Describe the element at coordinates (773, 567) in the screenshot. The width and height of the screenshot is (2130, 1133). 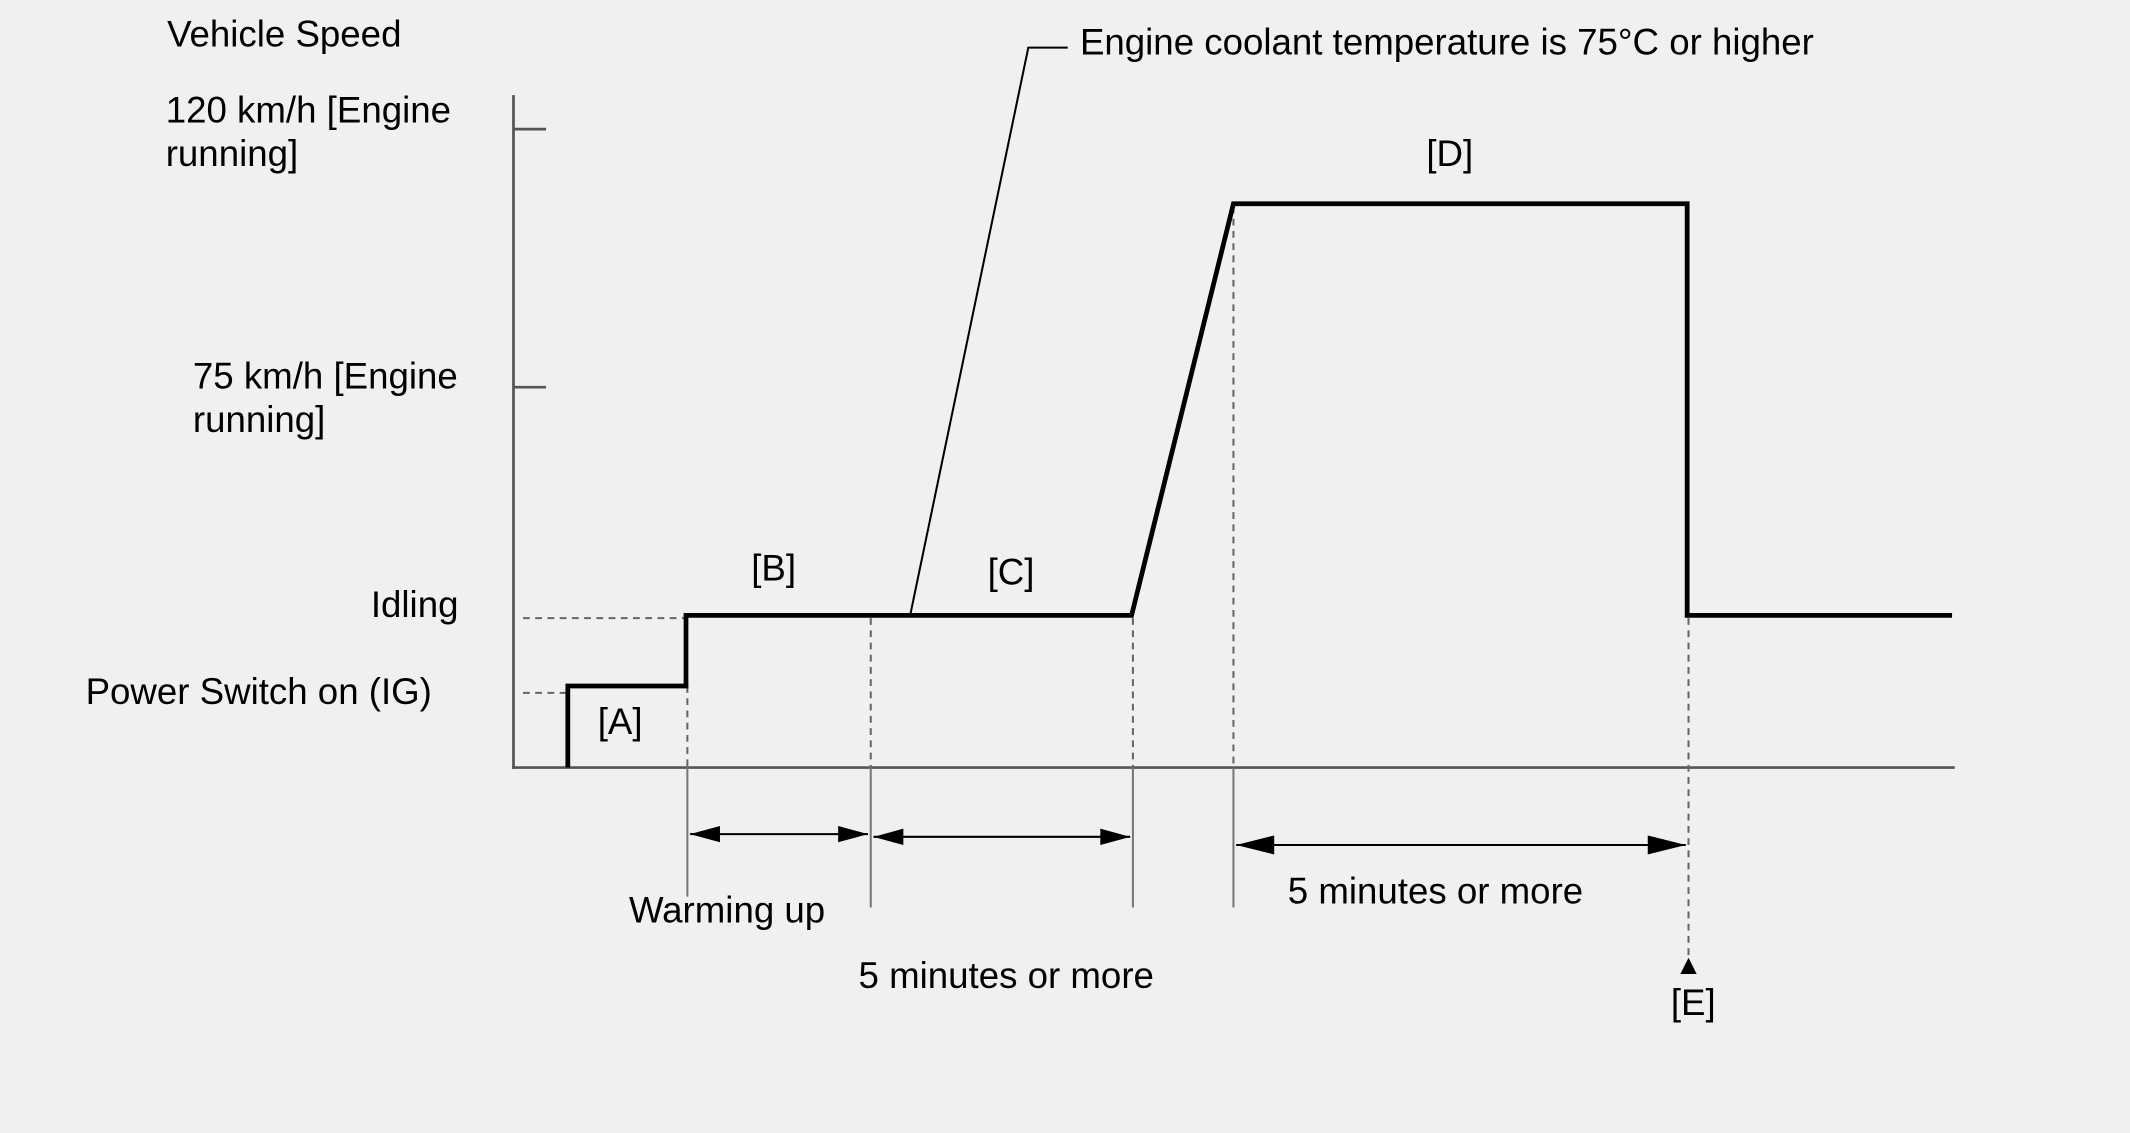
I see `phase-label: [B]` at that location.